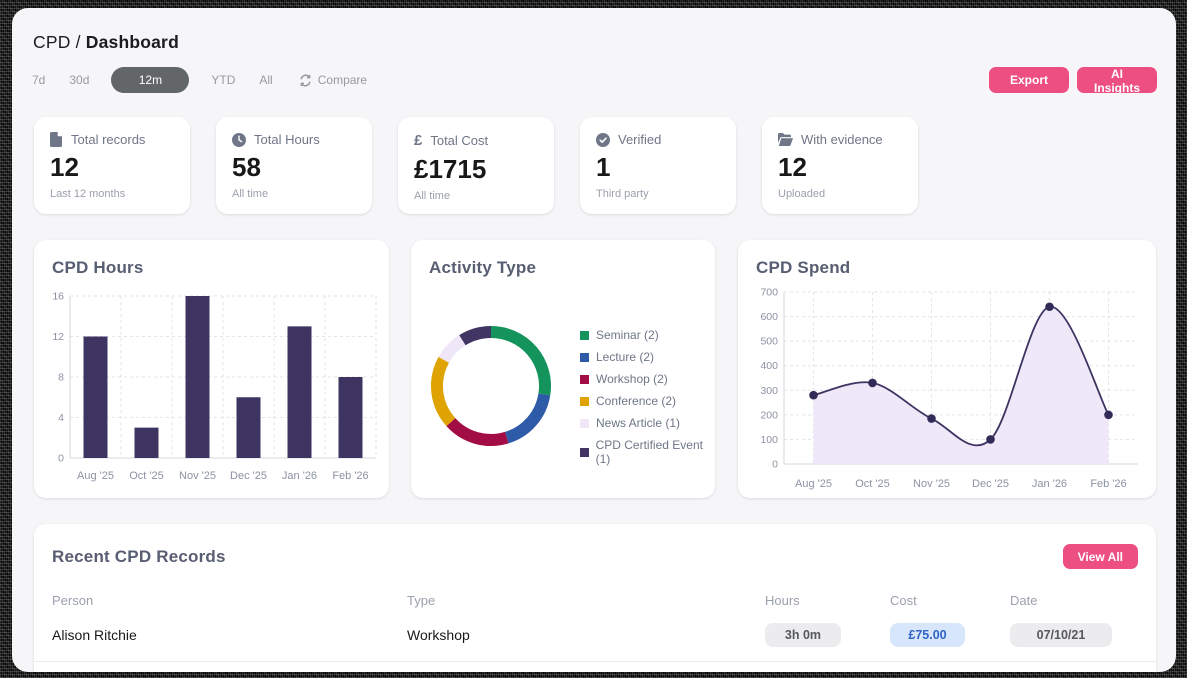 The height and width of the screenshot is (678, 1187). What do you see at coordinates (1117, 81) in the screenshot?
I see `ai-insights-button: AI Insights` at bounding box center [1117, 81].